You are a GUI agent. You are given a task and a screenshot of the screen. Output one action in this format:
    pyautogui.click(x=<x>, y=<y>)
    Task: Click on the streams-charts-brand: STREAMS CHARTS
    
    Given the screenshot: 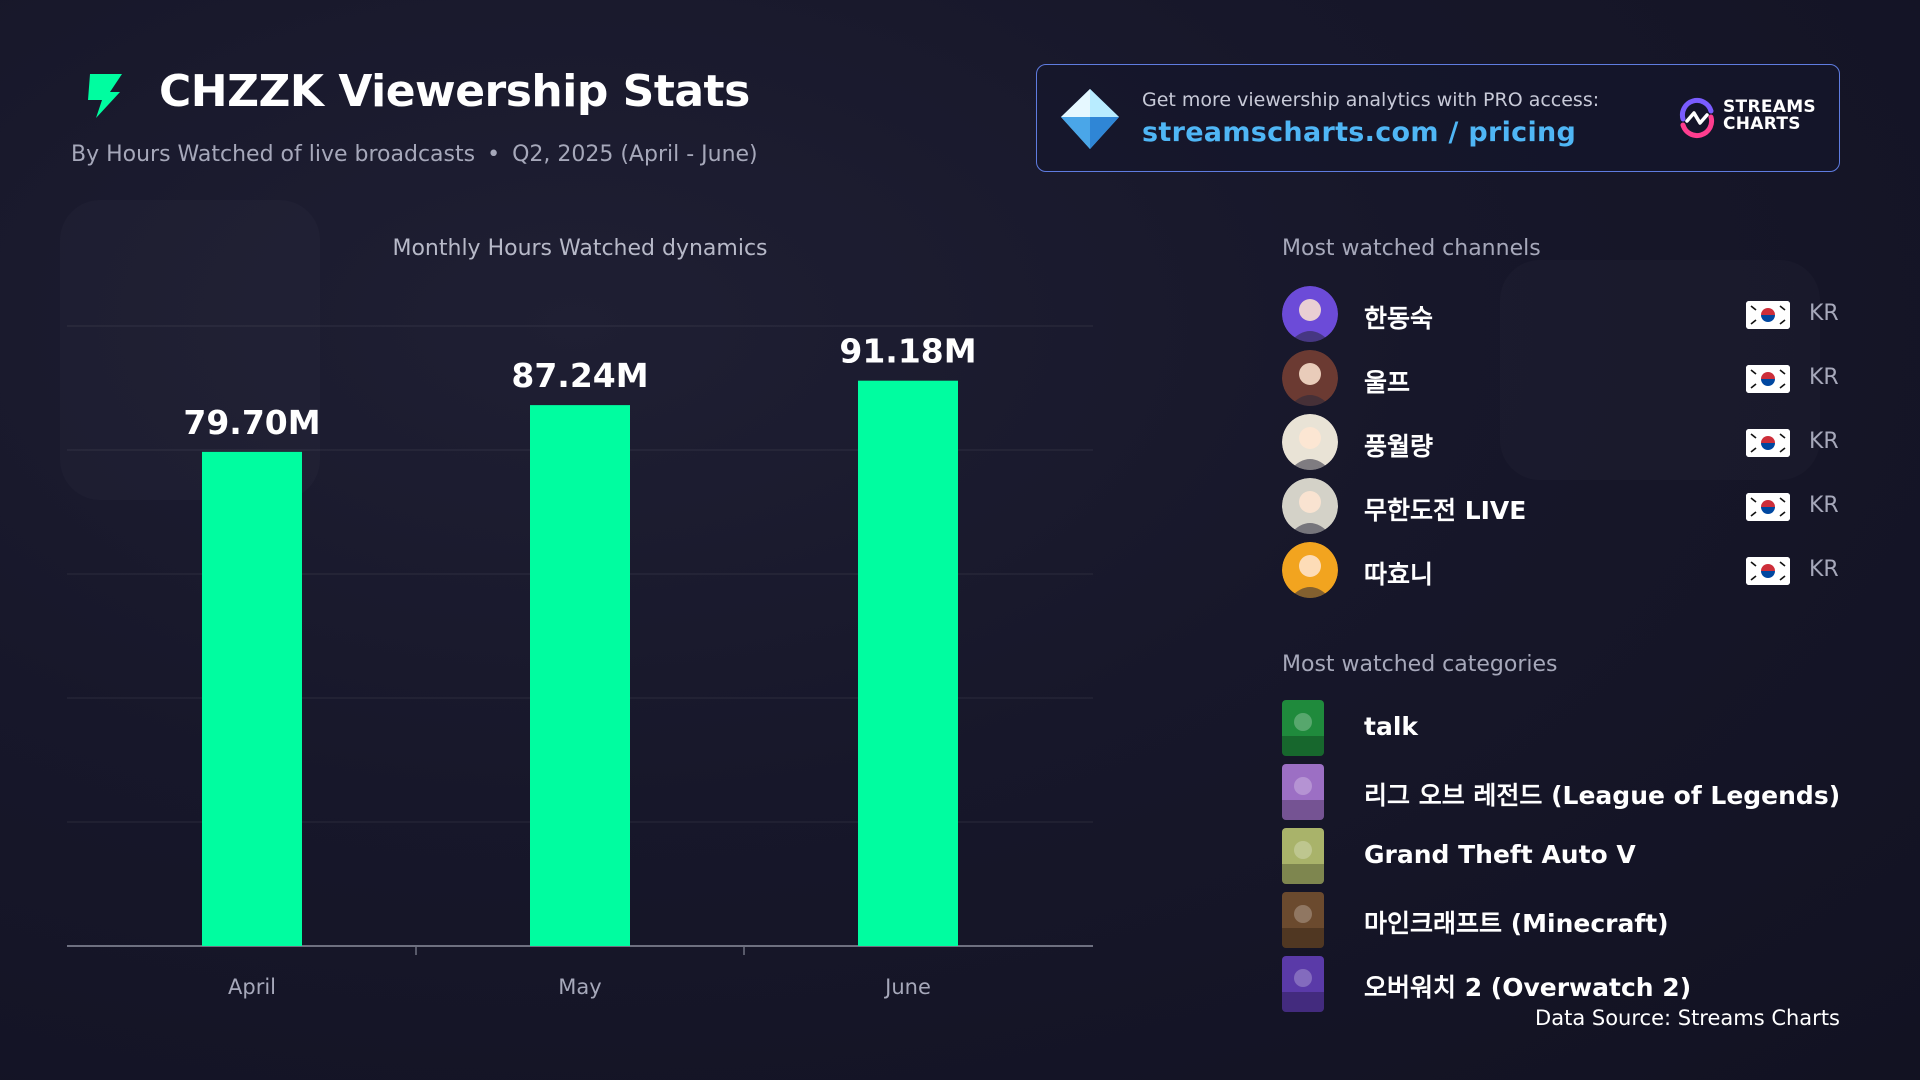 What is the action you would take?
    pyautogui.click(x=1769, y=116)
    